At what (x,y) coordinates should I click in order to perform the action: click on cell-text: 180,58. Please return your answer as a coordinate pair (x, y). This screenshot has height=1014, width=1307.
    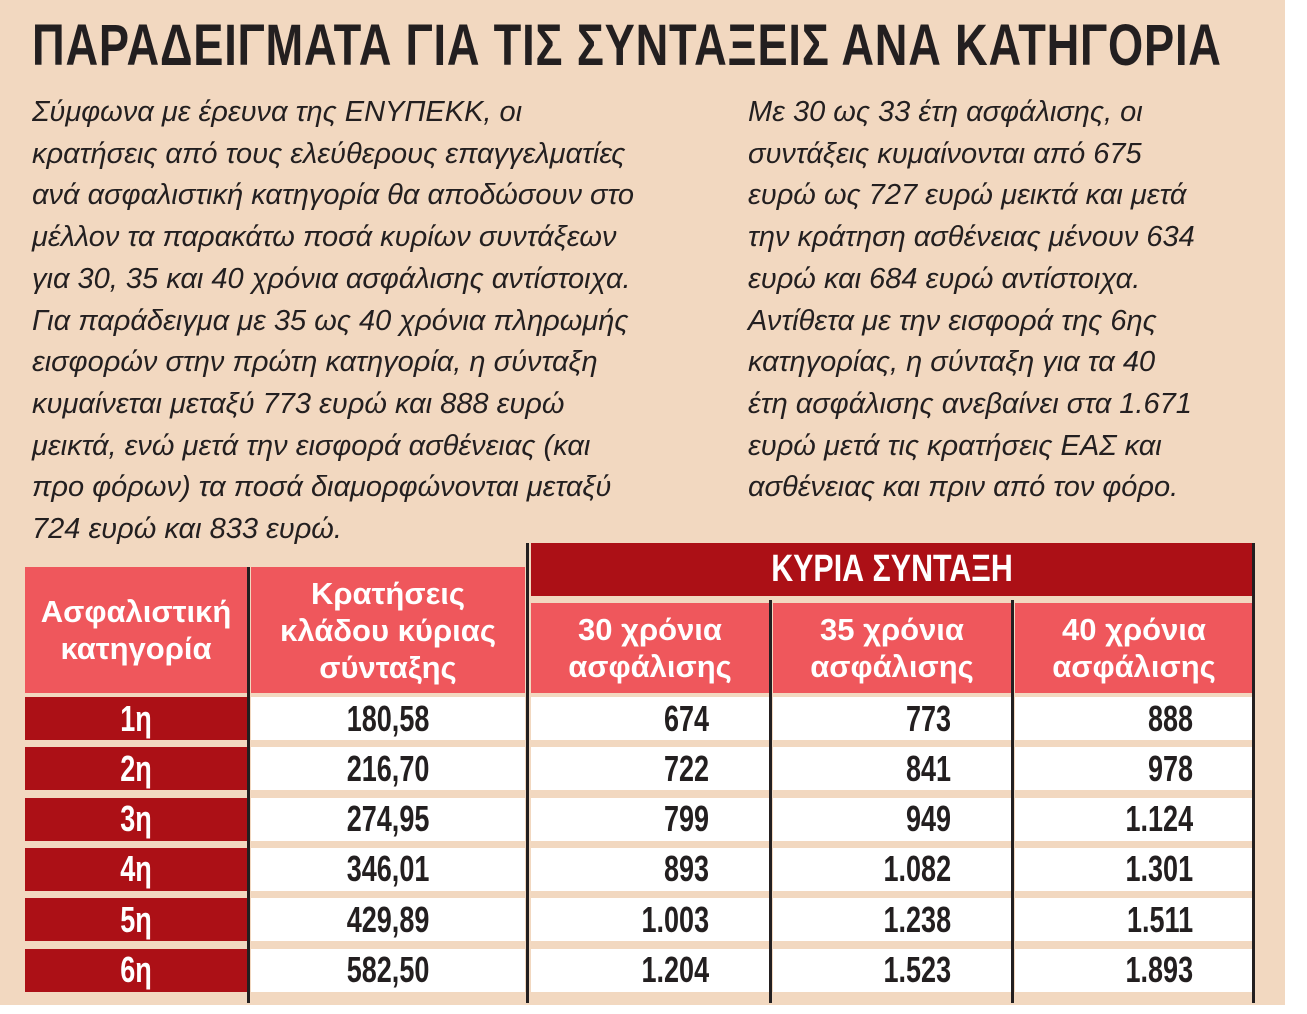
    Looking at the image, I should click on (388, 718).